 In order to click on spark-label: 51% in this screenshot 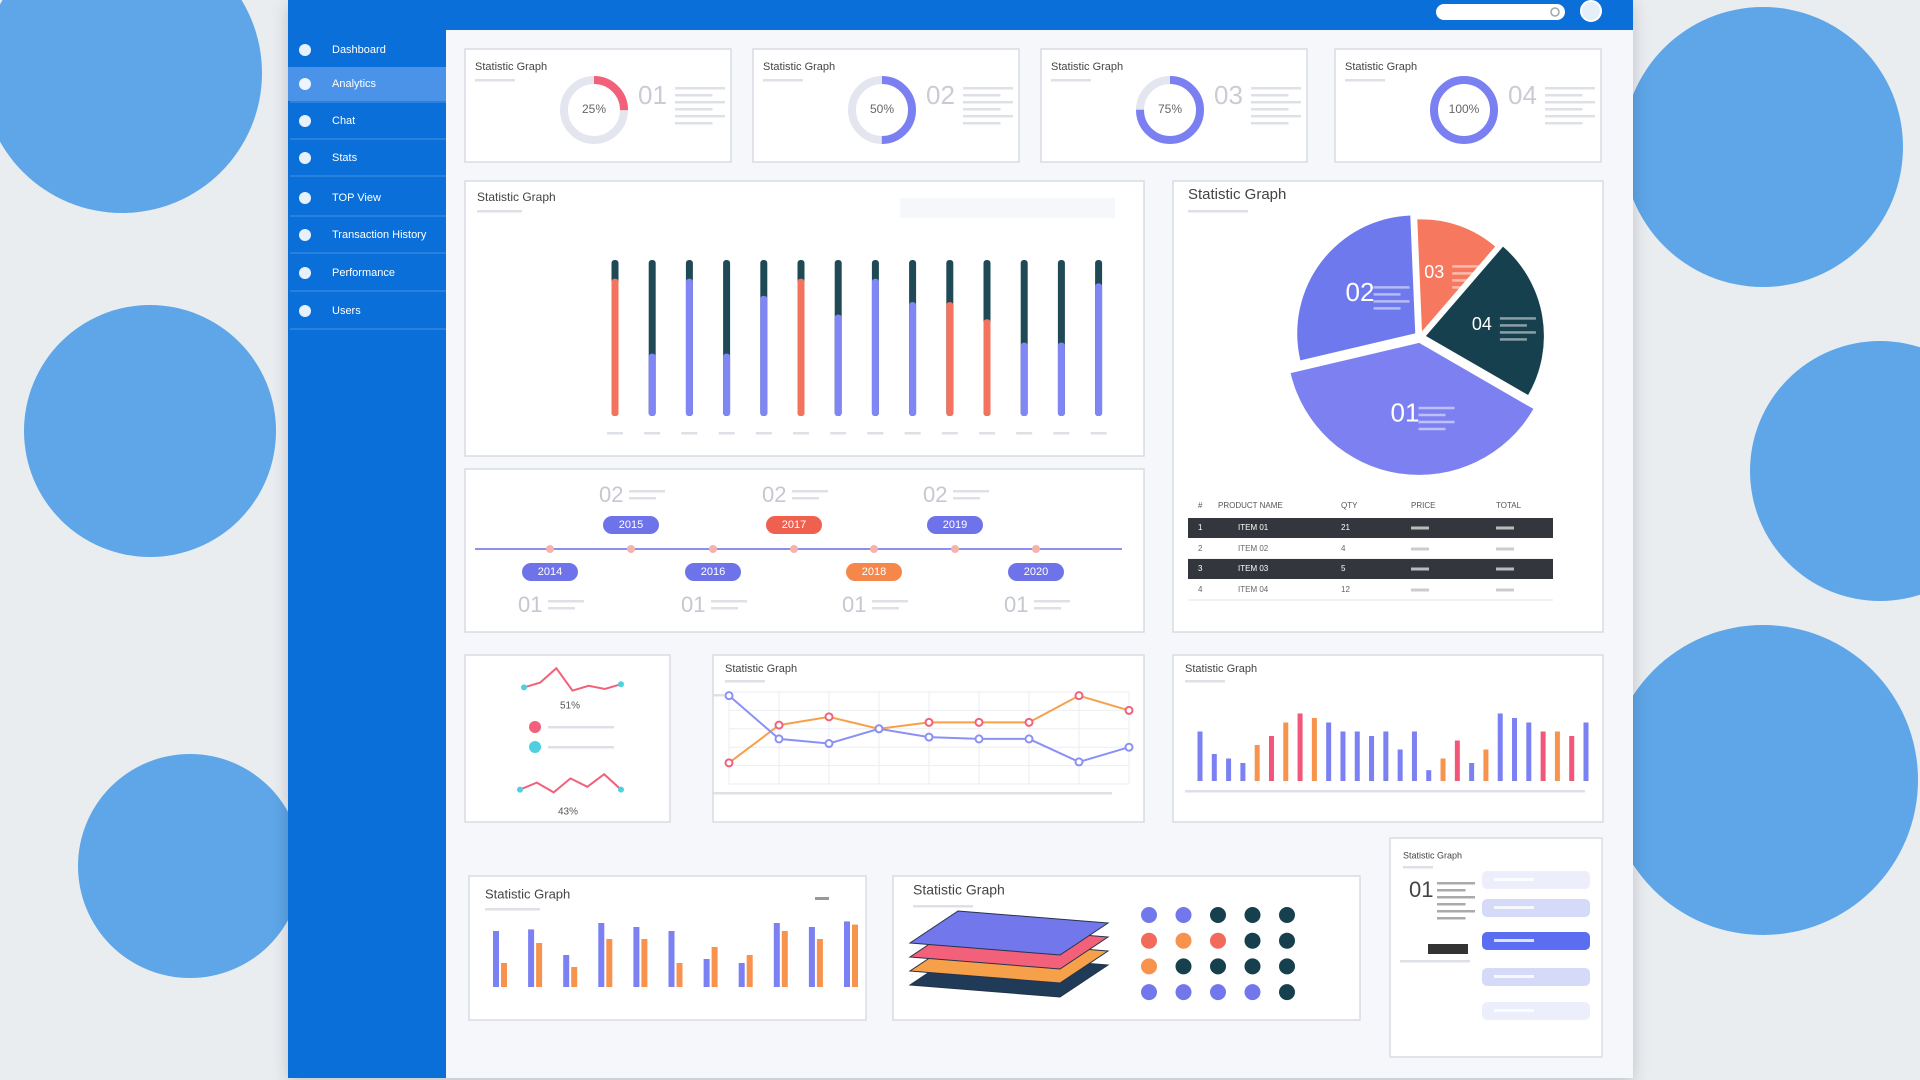, I will do `click(570, 706)`.